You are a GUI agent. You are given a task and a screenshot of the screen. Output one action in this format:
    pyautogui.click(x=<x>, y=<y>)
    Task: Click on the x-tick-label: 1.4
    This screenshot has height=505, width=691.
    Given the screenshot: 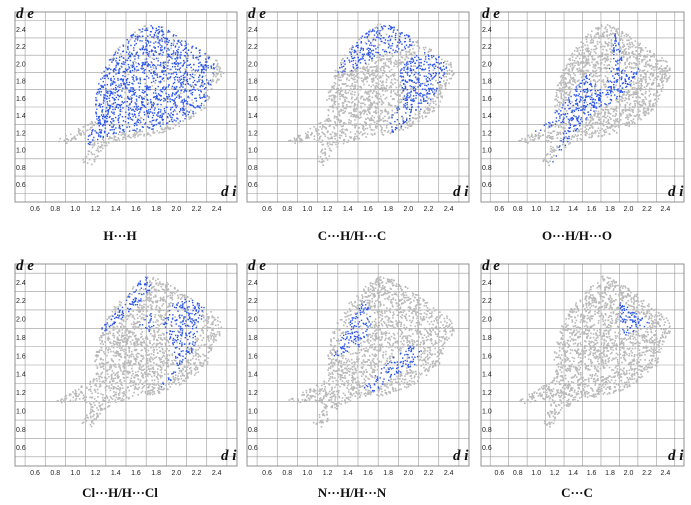 What is the action you would take?
    pyautogui.click(x=348, y=209)
    